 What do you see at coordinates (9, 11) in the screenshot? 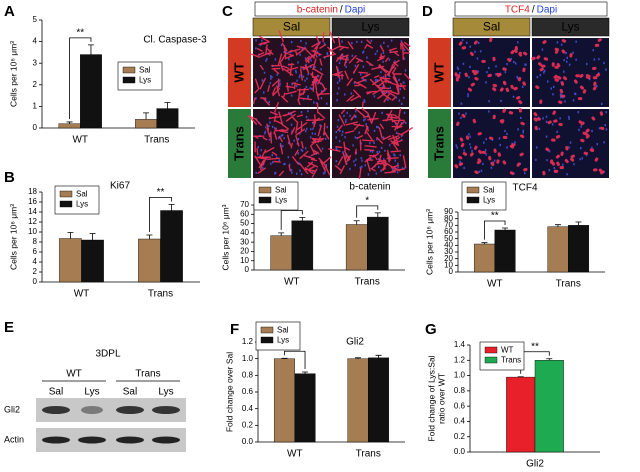
I see `panel-letter: A` at bounding box center [9, 11].